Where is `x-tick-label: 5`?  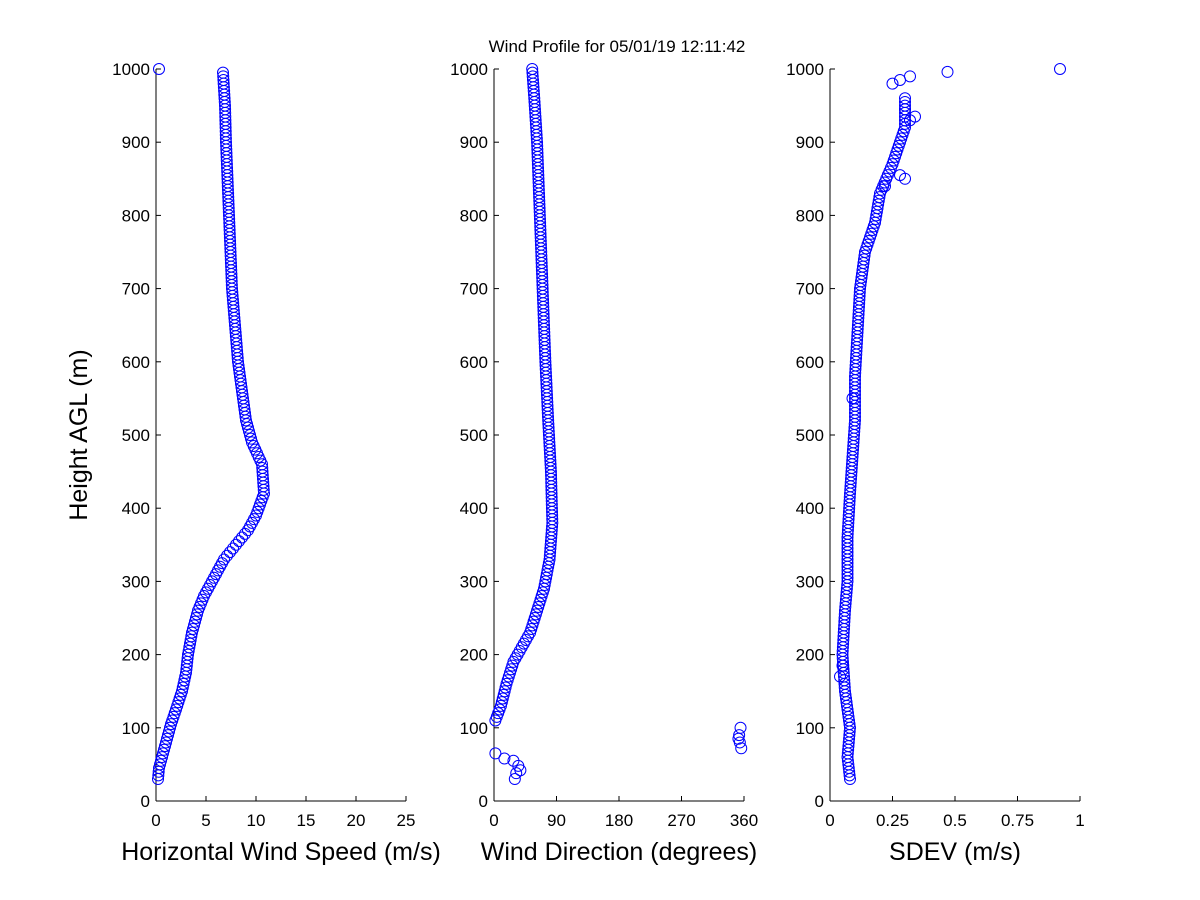
x-tick-label: 5 is located at coordinates (205, 820).